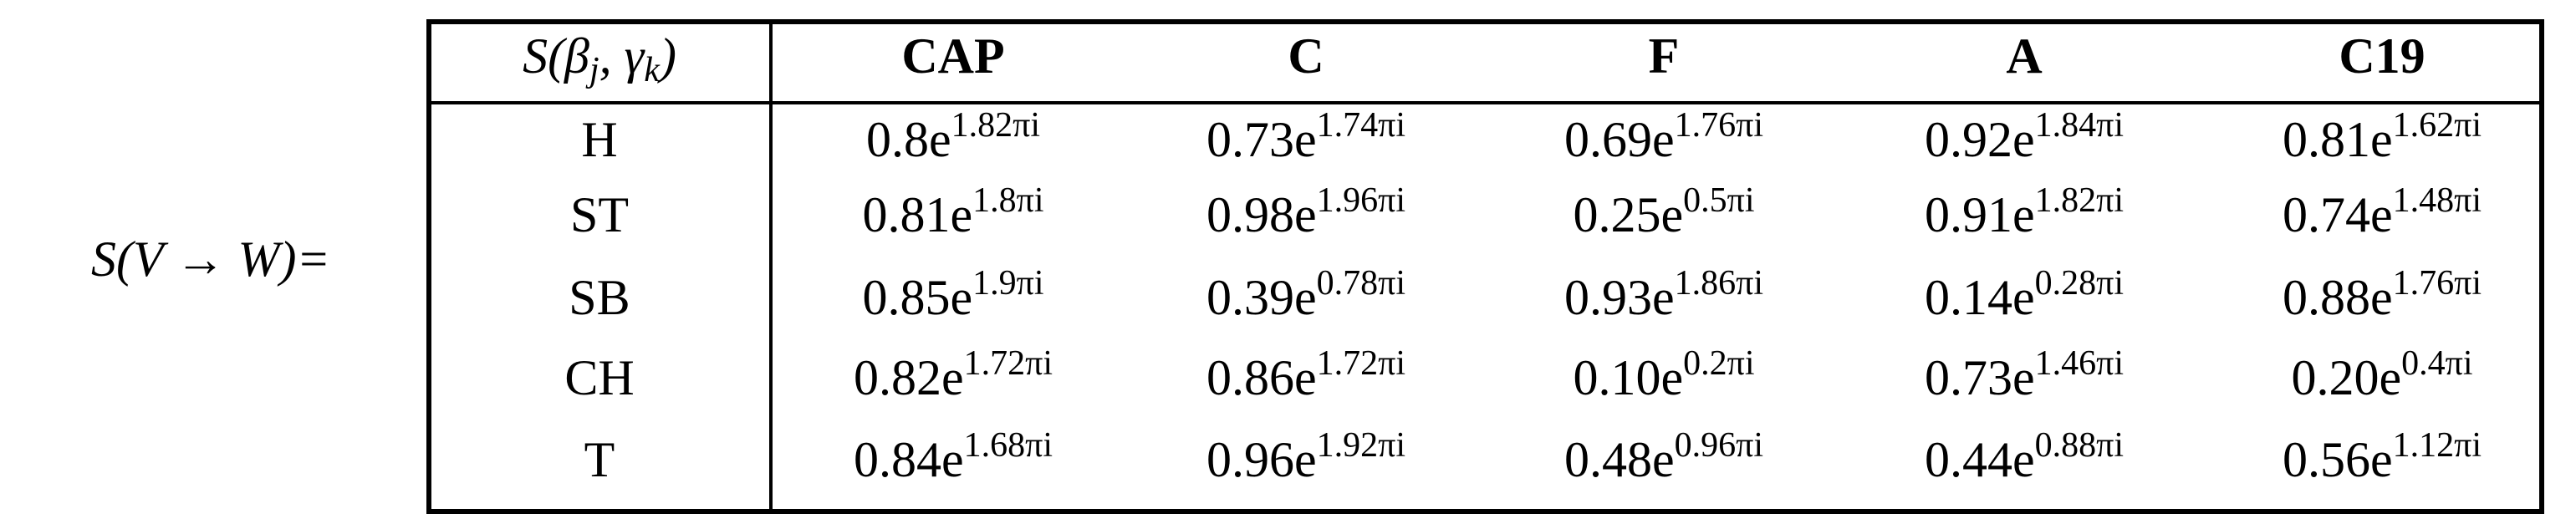 The height and width of the screenshot is (529, 2576). What do you see at coordinates (1628, 377) in the screenshot?
I see `cell-base: 0.10e` at bounding box center [1628, 377].